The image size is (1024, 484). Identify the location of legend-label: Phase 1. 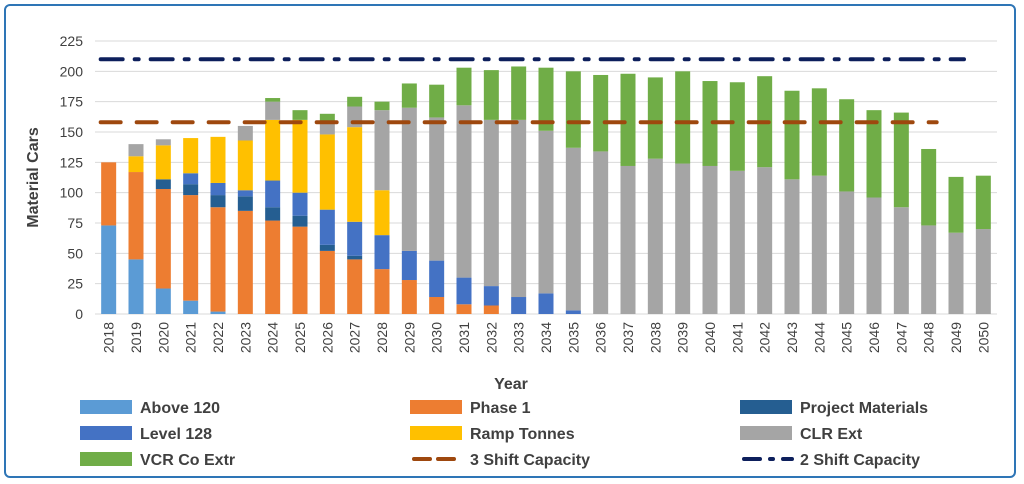
(500, 408).